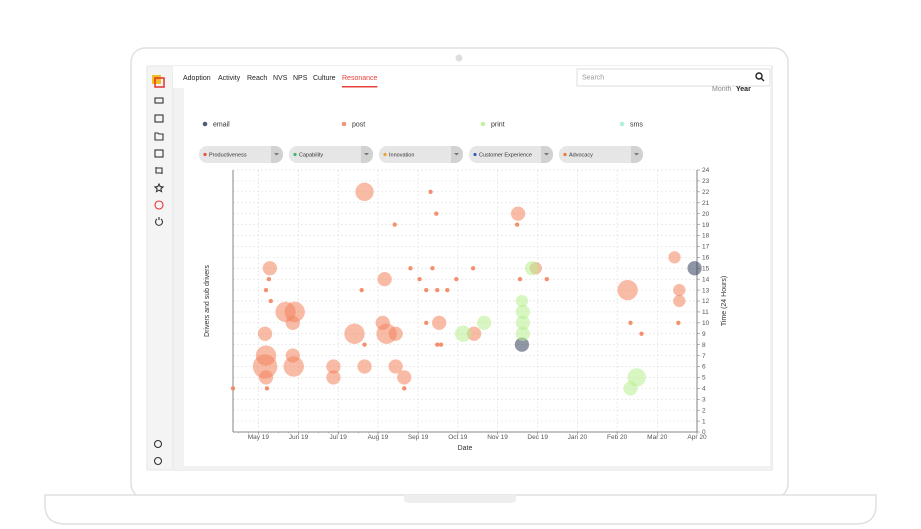 The image size is (921, 529). I want to click on nav-tab: Adoption, so click(197, 78).